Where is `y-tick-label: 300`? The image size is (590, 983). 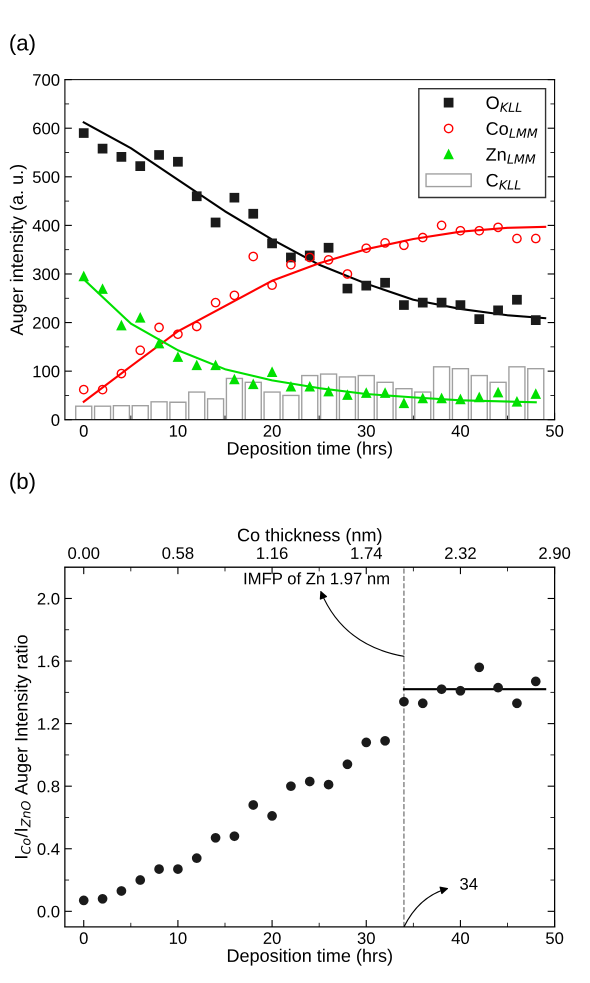 y-tick-label: 300 is located at coordinates (46, 274).